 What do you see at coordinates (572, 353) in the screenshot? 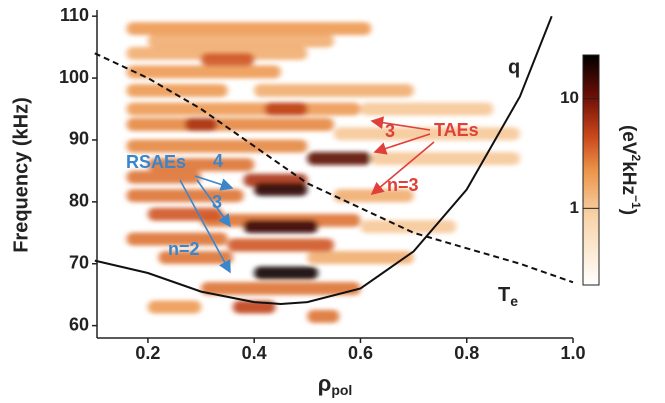
I see `x-tick-label: 1.0` at bounding box center [572, 353].